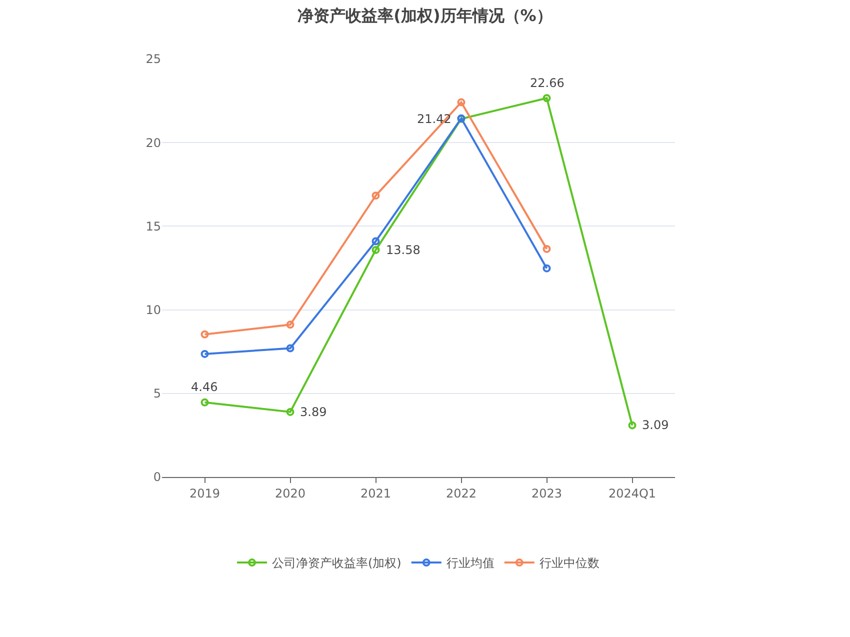 This screenshot has width=850, height=637. Describe the element at coordinates (157, 477) in the screenshot. I see `y-tick-label: 0` at that location.